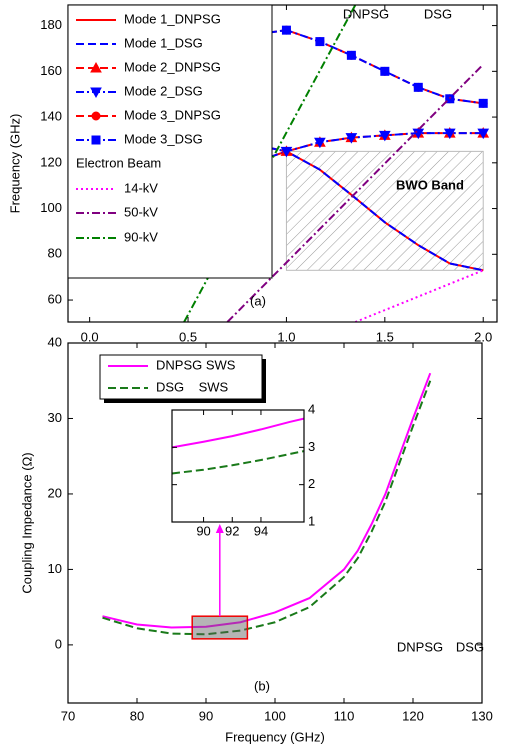 The height and width of the screenshot is (748, 508). I want to click on y-tick-label: 80, so click(55, 253).